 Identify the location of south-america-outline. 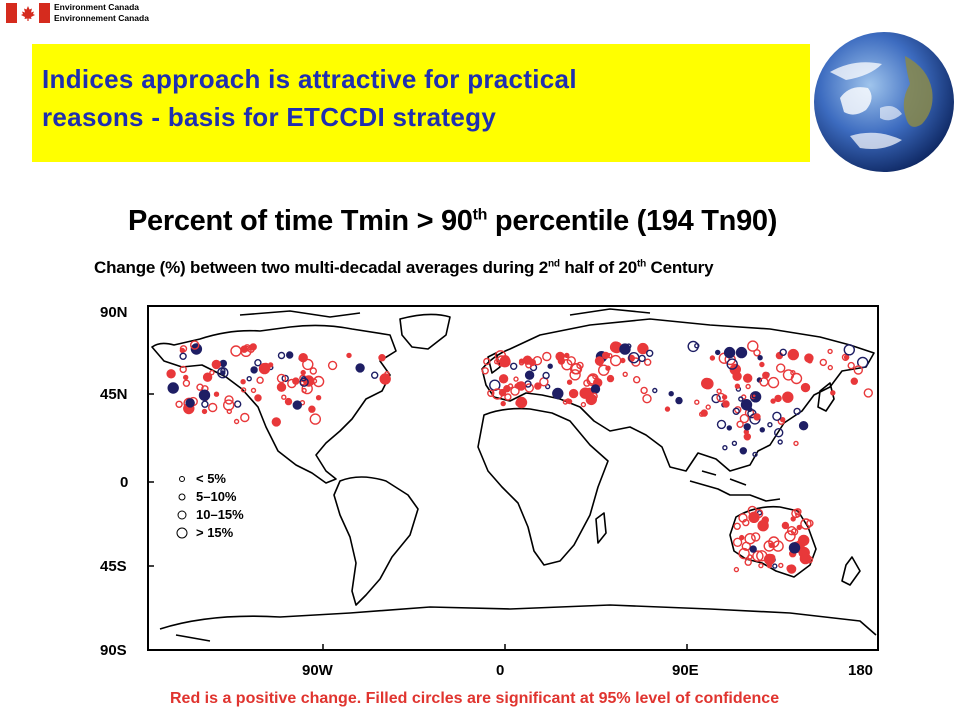
(376, 541).